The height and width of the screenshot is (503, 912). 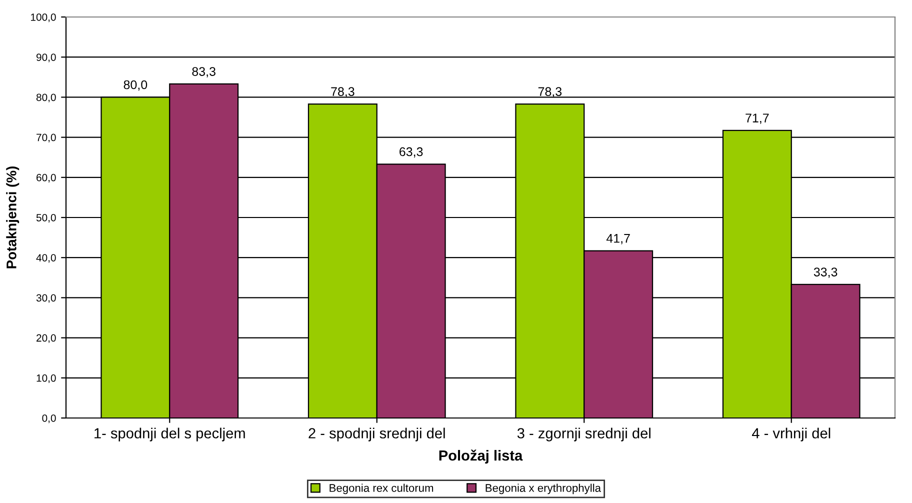 What do you see at coordinates (481, 457) in the screenshot?
I see `x-axis-title: Položaj lista` at bounding box center [481, 457].